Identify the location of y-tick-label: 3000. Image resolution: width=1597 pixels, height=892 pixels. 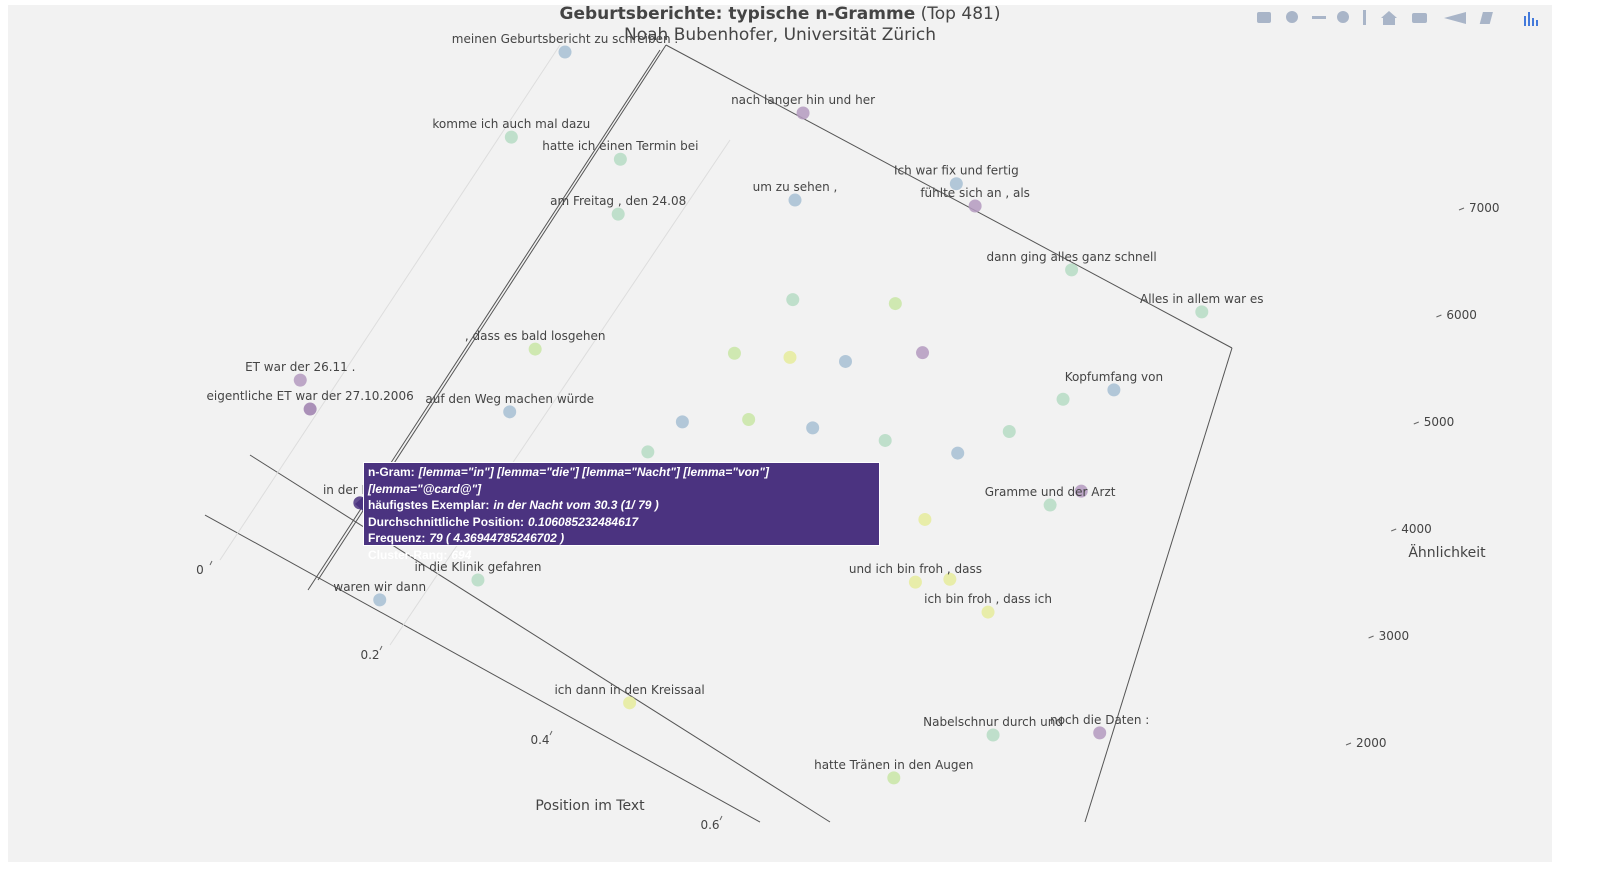
(1394, 636).